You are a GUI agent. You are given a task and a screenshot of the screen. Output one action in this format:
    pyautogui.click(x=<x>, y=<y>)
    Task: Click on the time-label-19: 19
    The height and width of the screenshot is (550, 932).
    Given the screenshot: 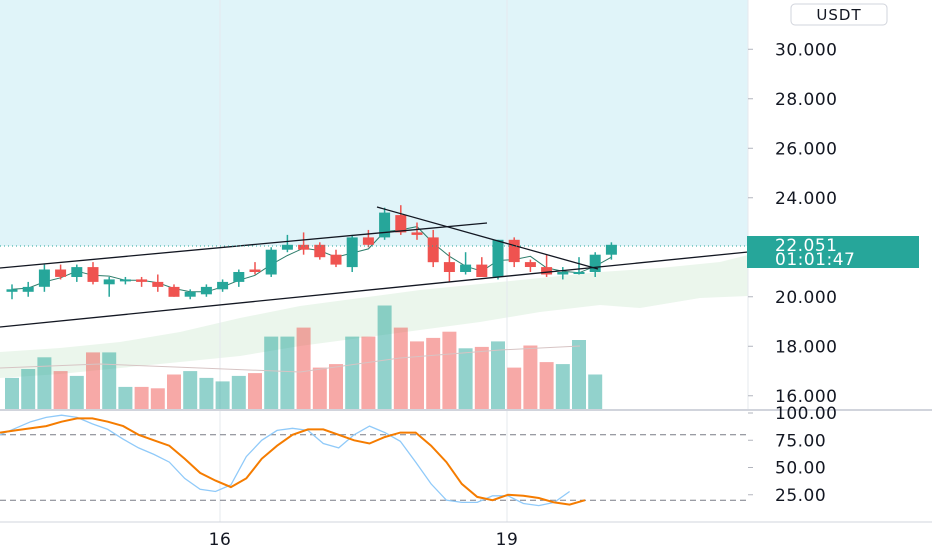 What is the action you would take?
    pyautogui.click(x=507, y=540)
    